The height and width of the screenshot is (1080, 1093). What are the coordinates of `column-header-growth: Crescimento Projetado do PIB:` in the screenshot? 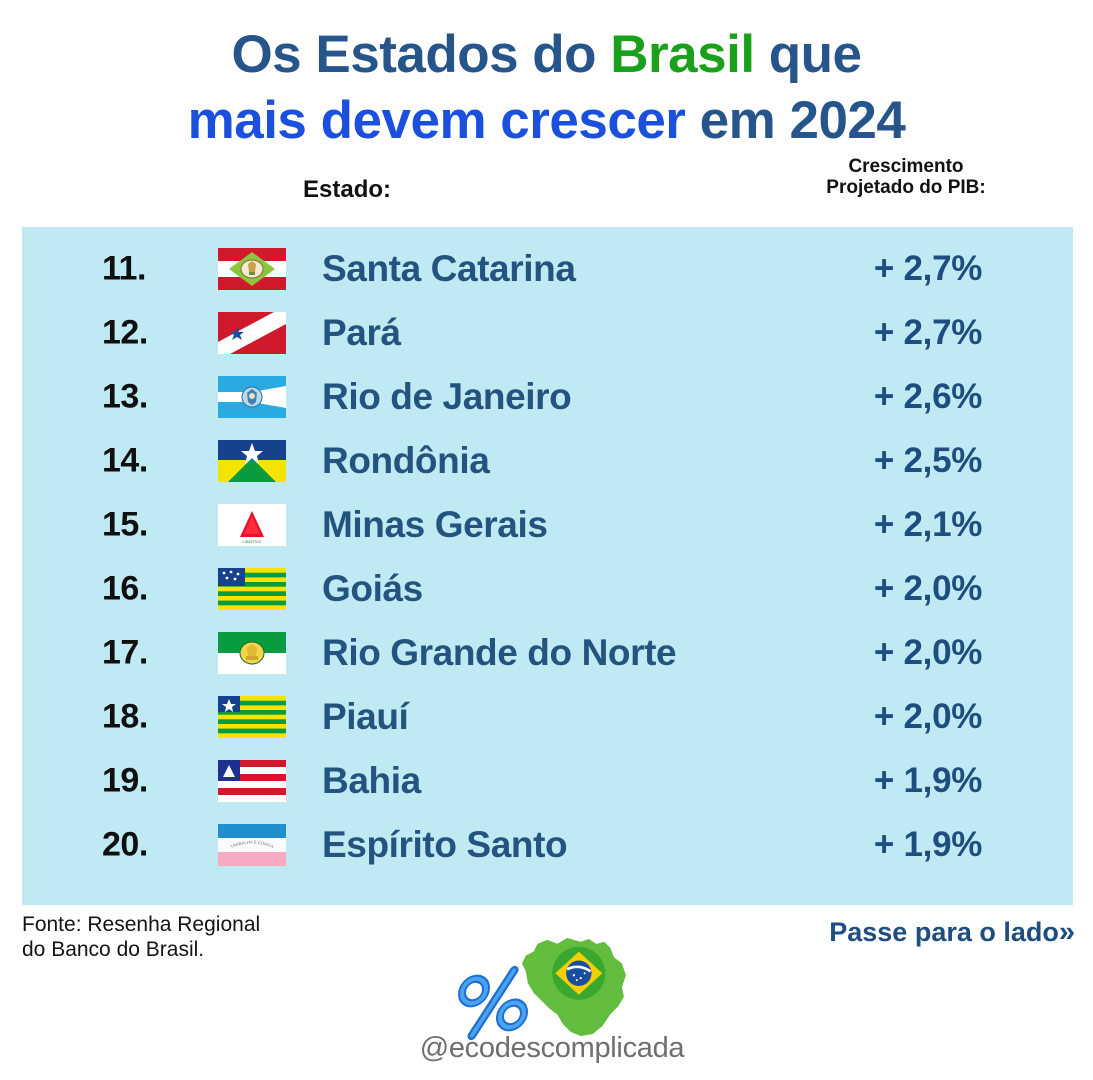 It's located at (906, 177).